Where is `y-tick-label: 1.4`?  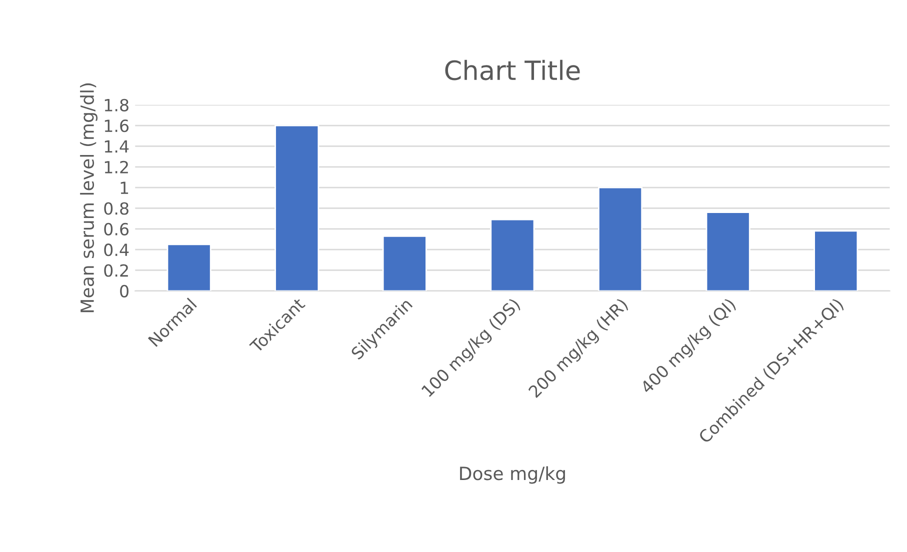
y-tick-label: 1.4 is located at coordinates (116, 146).